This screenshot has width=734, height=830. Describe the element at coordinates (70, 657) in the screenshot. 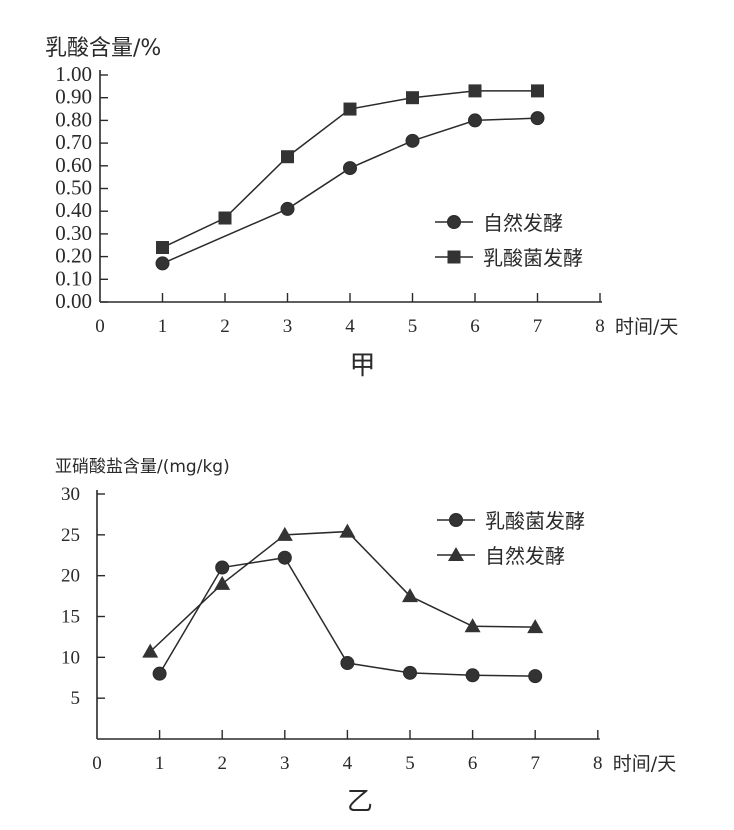

I see `y-tick-label: 10` at that location.